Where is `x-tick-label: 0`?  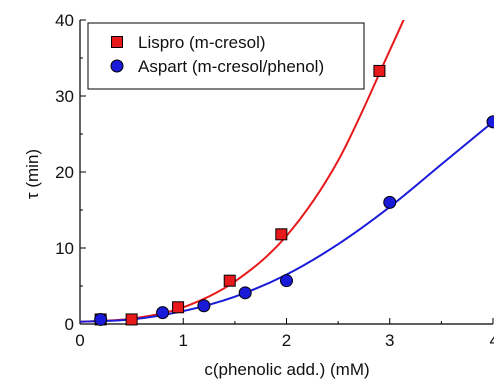
x-tick-label: 0 is located at coordinates (79, 340).